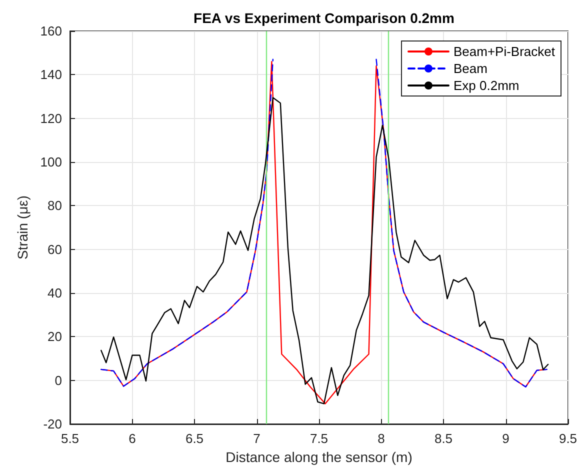 The height and width of the screenshot is (475, 588). Describe the element at coordinates (381, 438) in the screenshot. I see `x-tick-label: 8` at that location.